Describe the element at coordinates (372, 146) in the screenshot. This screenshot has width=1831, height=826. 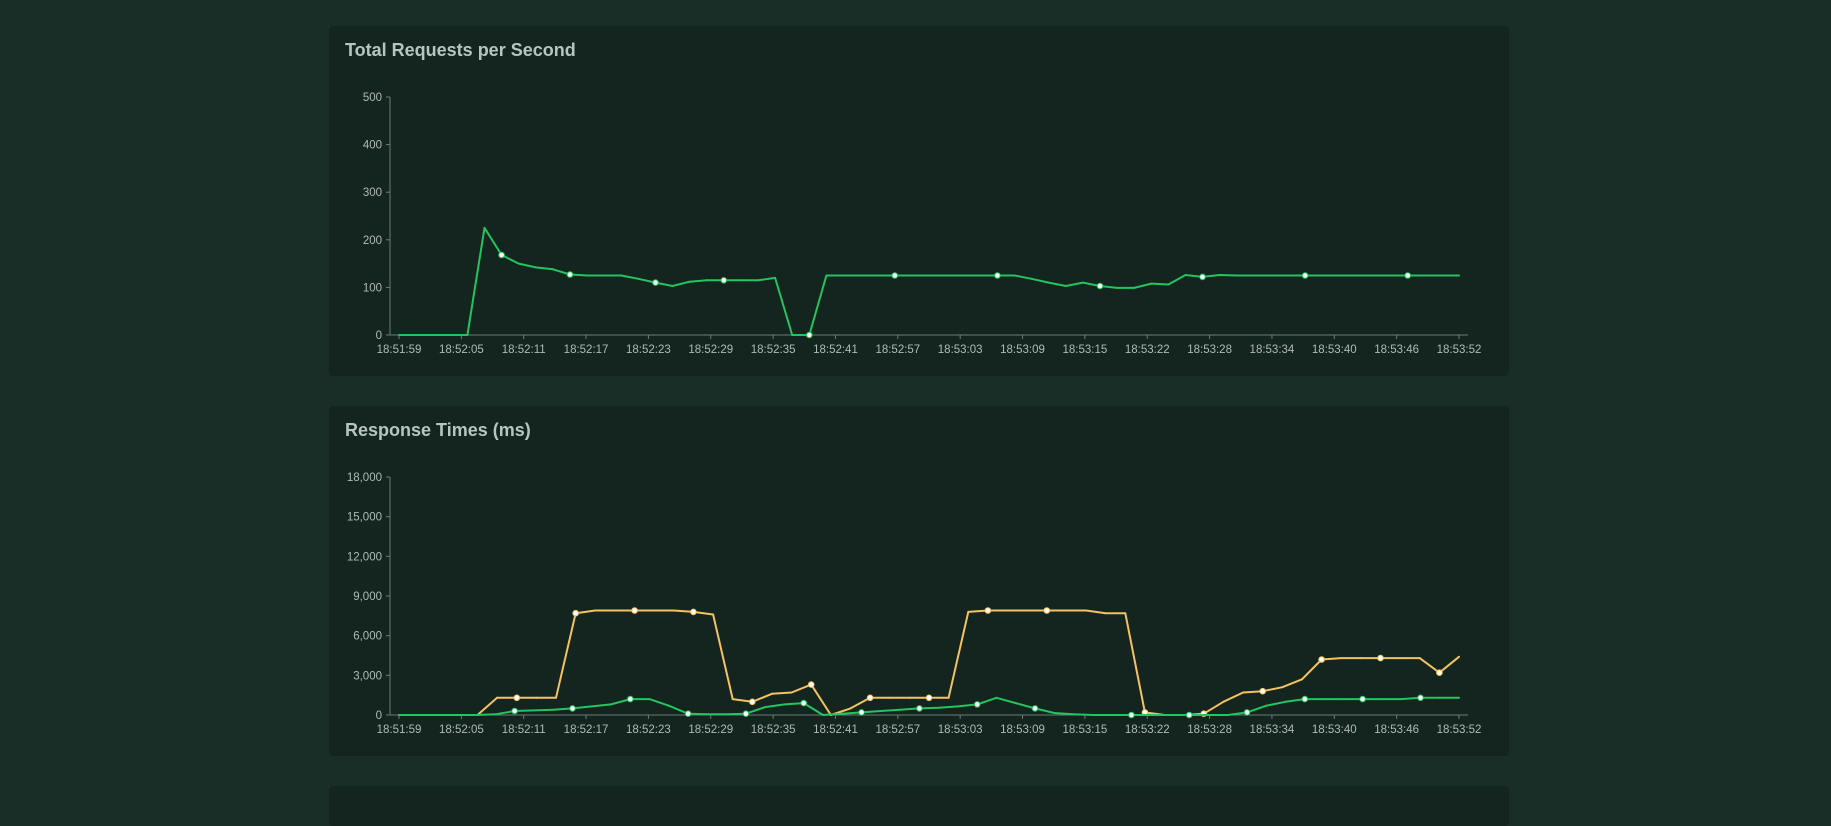
I see `rps-y-tick-label: 400` at that location.